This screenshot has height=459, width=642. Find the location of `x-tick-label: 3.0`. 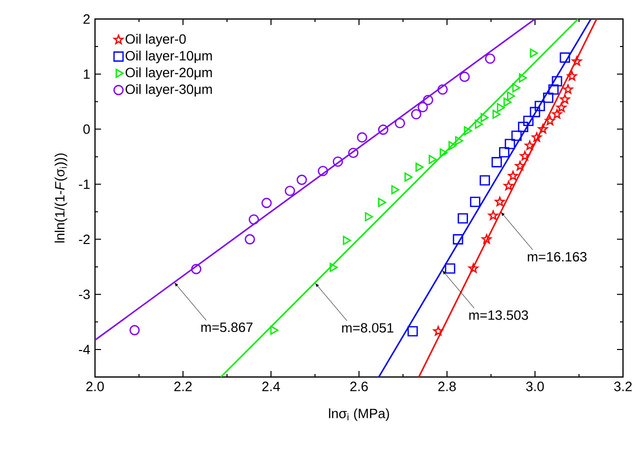

x-tick-label: 3.0 is located at coordinates (535, 387).